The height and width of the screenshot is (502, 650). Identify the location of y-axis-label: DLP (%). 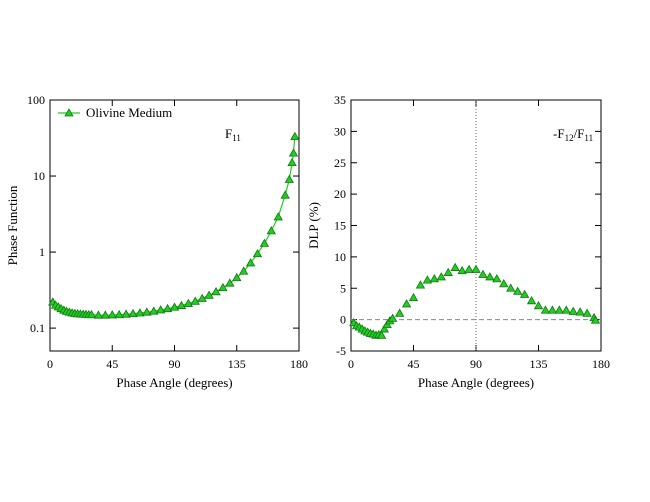
(313, 225).